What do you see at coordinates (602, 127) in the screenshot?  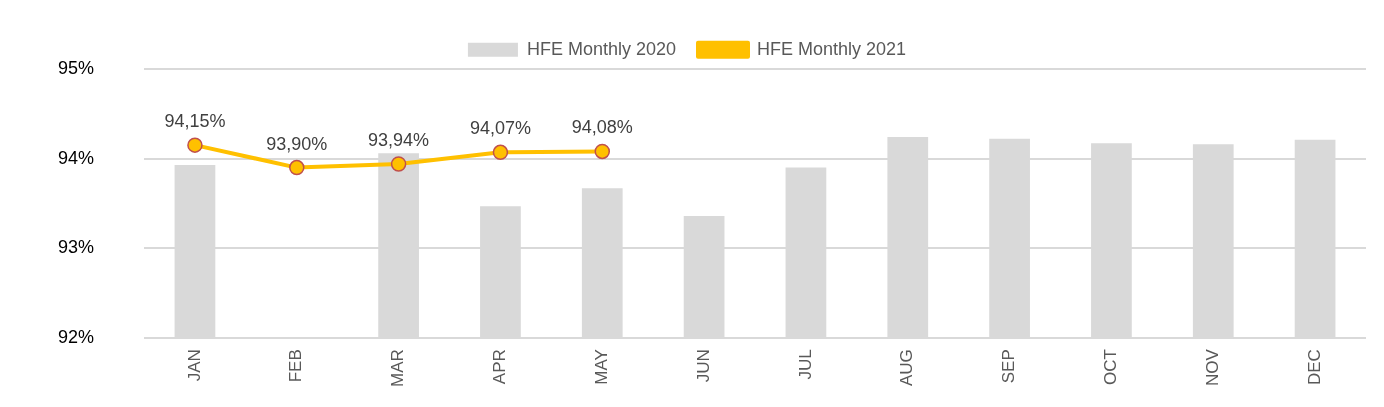 I see `data-label: 94,08%` at bounding box center [602, 127].